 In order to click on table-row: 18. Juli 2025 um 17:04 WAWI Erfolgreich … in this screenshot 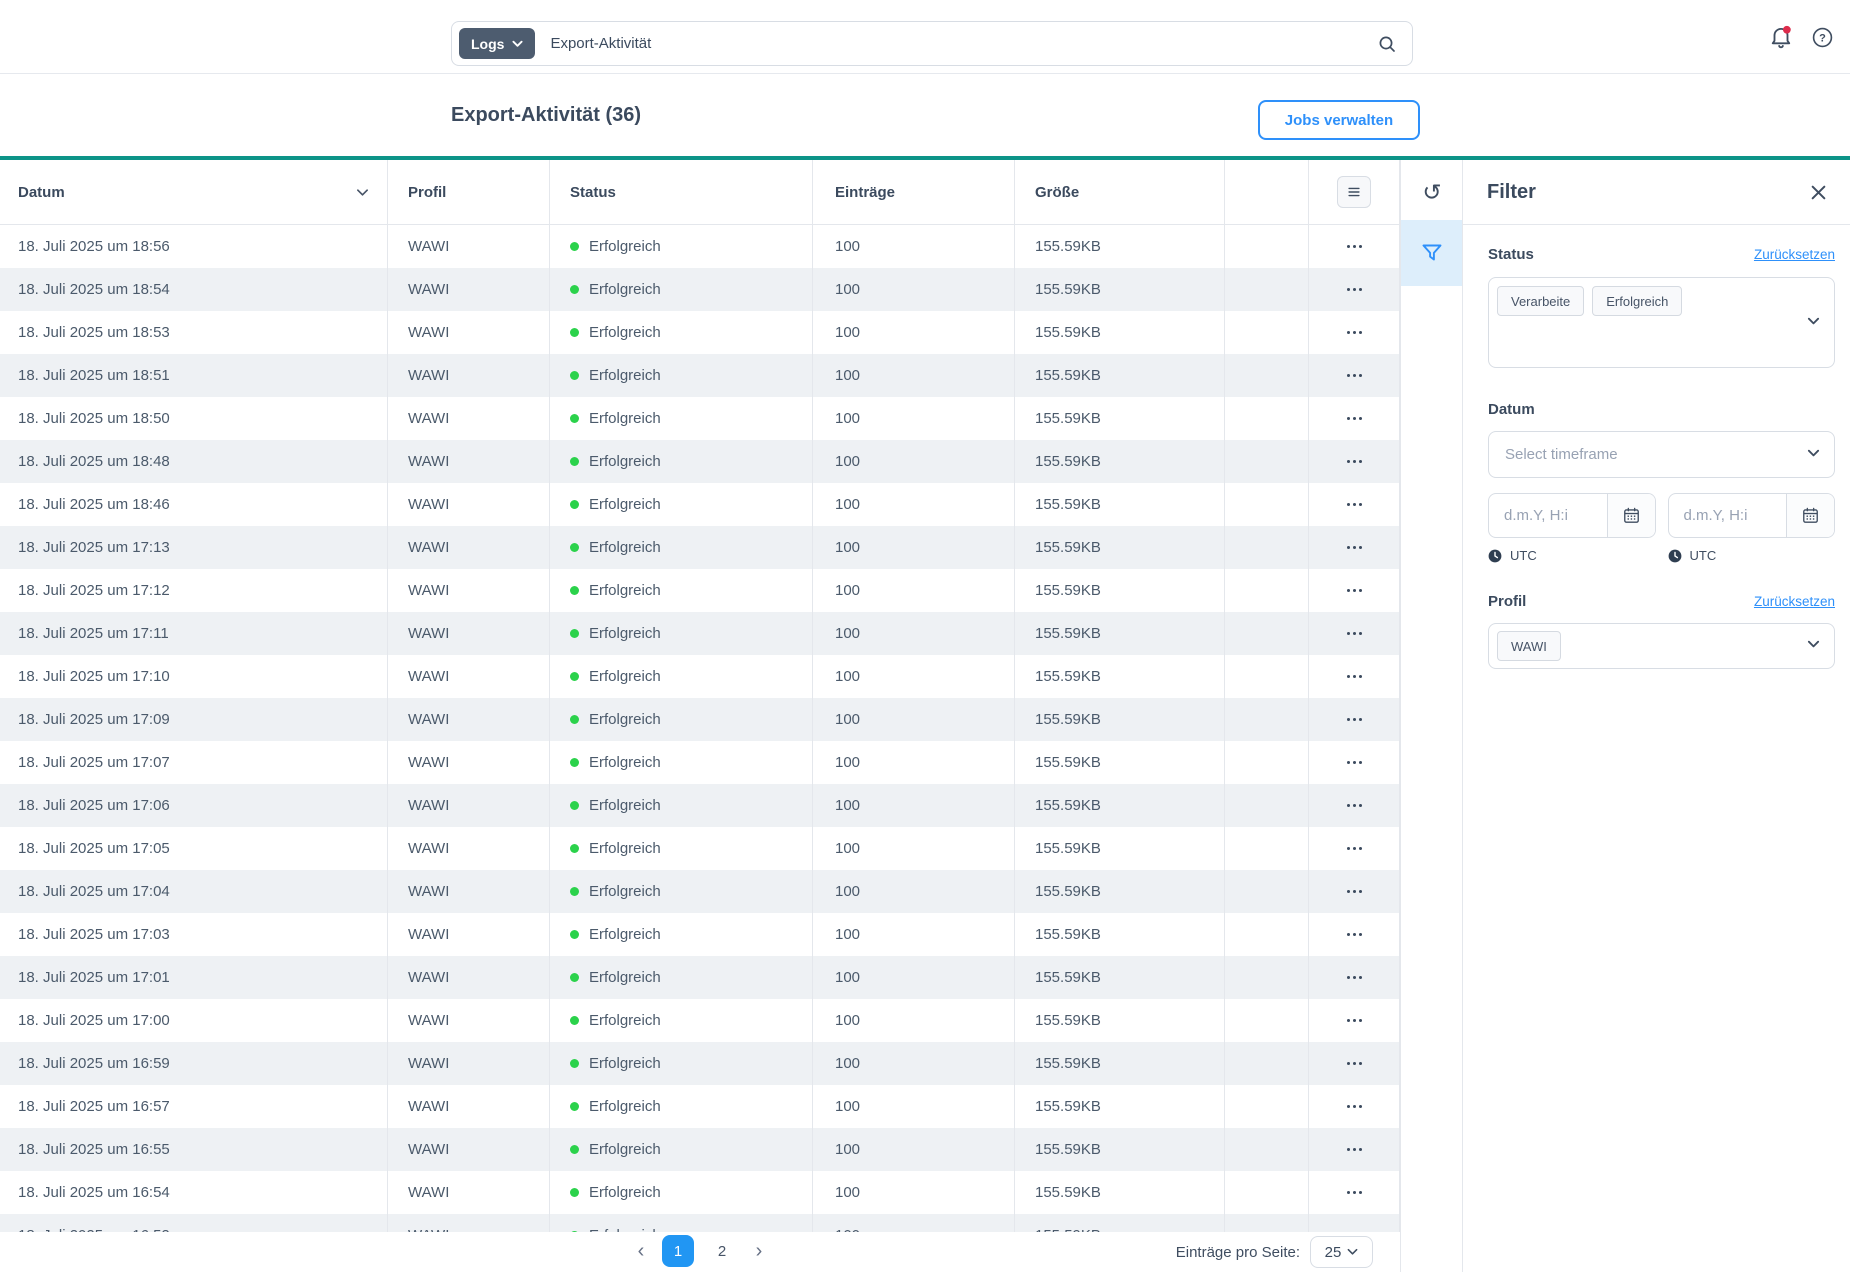, I will do `click(700, 891)`.